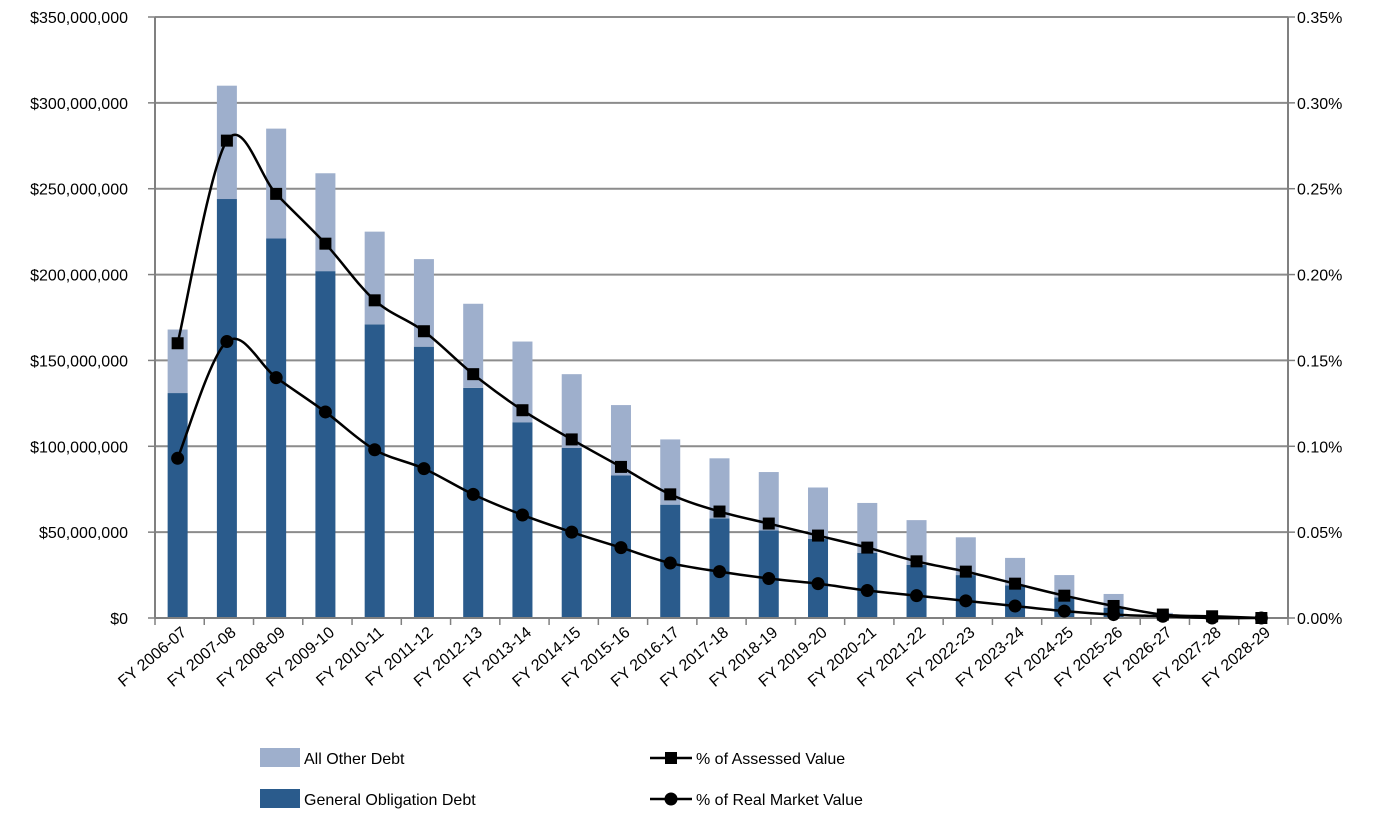 Image resolution: width=1382 pixels, height=813 pixels. Describe the element at coordinates (79, 18) in the screenshot. I see `left-axis-tick-label: $350,000,000` at that location.